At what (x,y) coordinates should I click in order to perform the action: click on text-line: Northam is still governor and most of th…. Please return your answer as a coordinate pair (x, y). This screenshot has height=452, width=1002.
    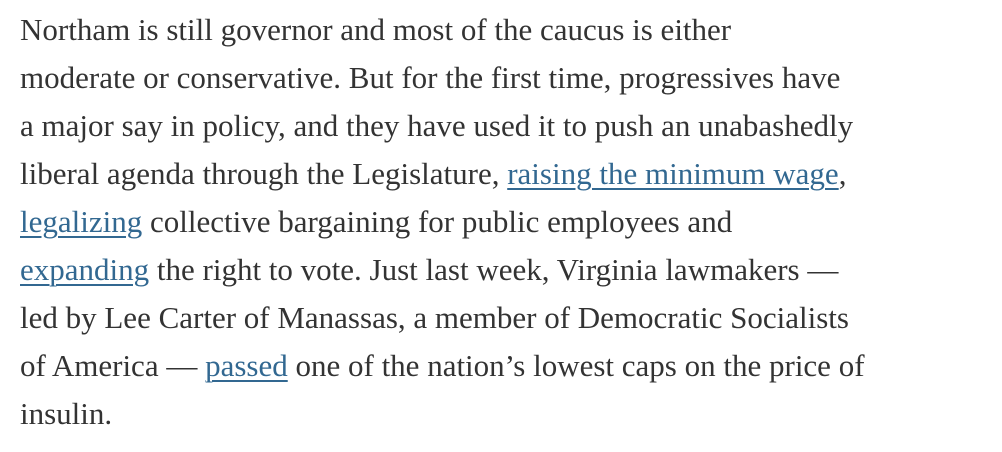
    Looking at the image, I should click on (511, 30).